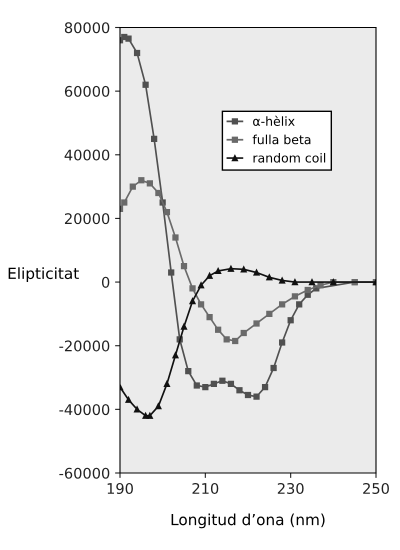 This screenshot has width=400, height=550. I want to click on legend-label: random coil, so click(290, 157).